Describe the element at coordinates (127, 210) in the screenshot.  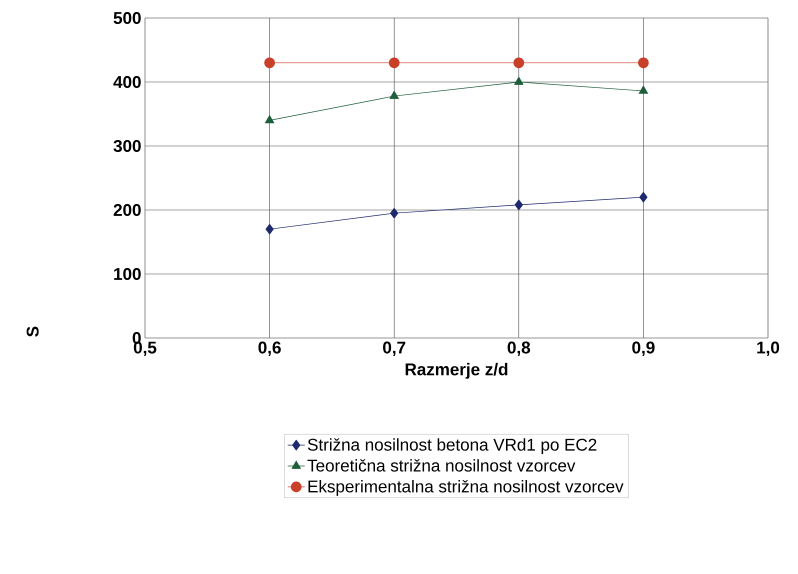
I see `y-tick-label: 200` at that location.